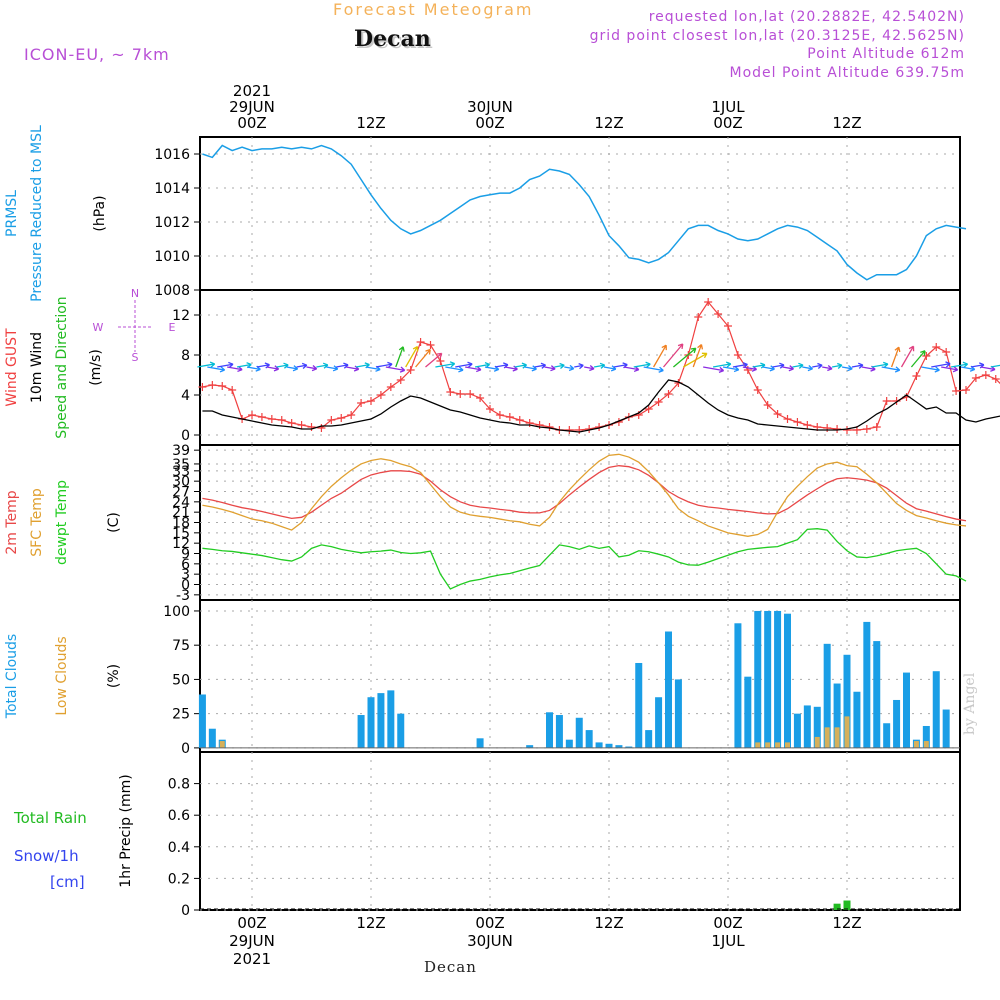 The height and width of the screenshot is (1000, 1000). What do you see at coordinates (392, 39) in the screenshot?
I see `location-title: Decan` at bounding box center [392, 39].